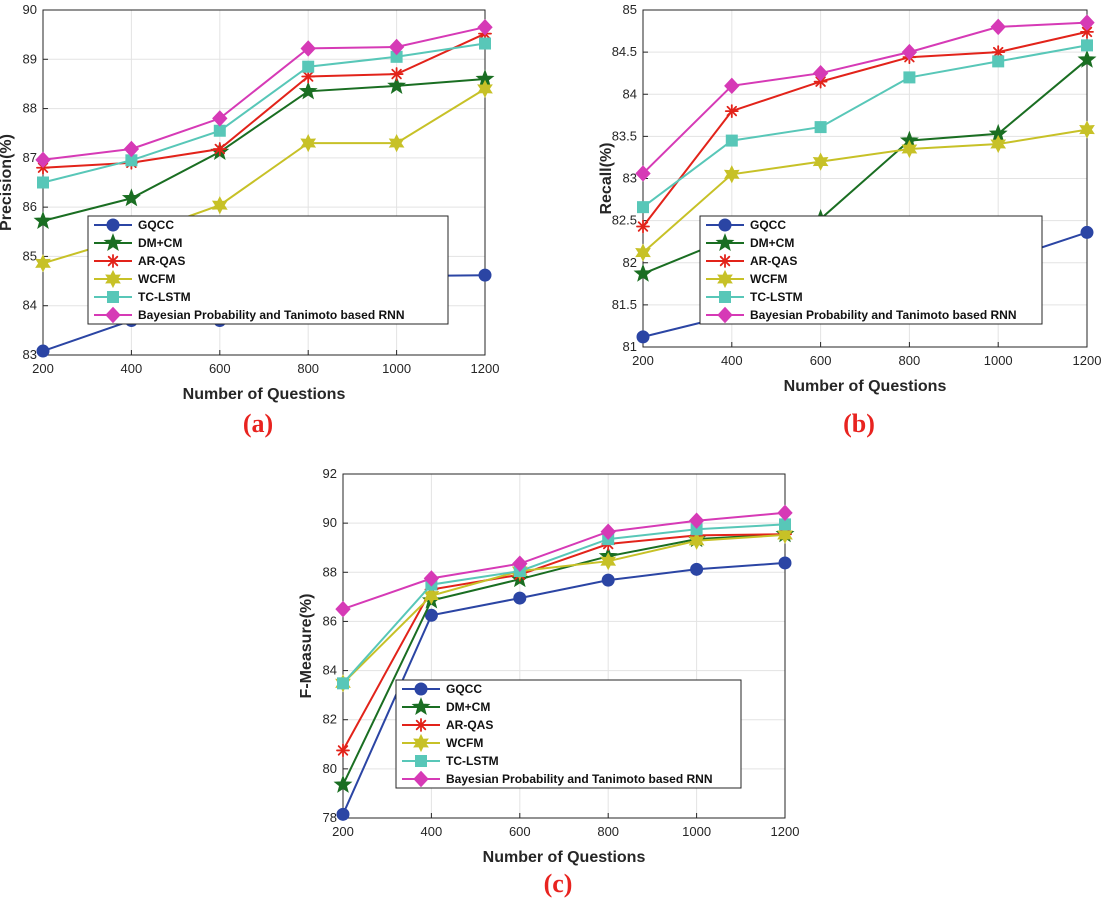 The width and height of the screenshot is (1106, 907). I want to click on y-tick-label: 87, so click(30, 157).